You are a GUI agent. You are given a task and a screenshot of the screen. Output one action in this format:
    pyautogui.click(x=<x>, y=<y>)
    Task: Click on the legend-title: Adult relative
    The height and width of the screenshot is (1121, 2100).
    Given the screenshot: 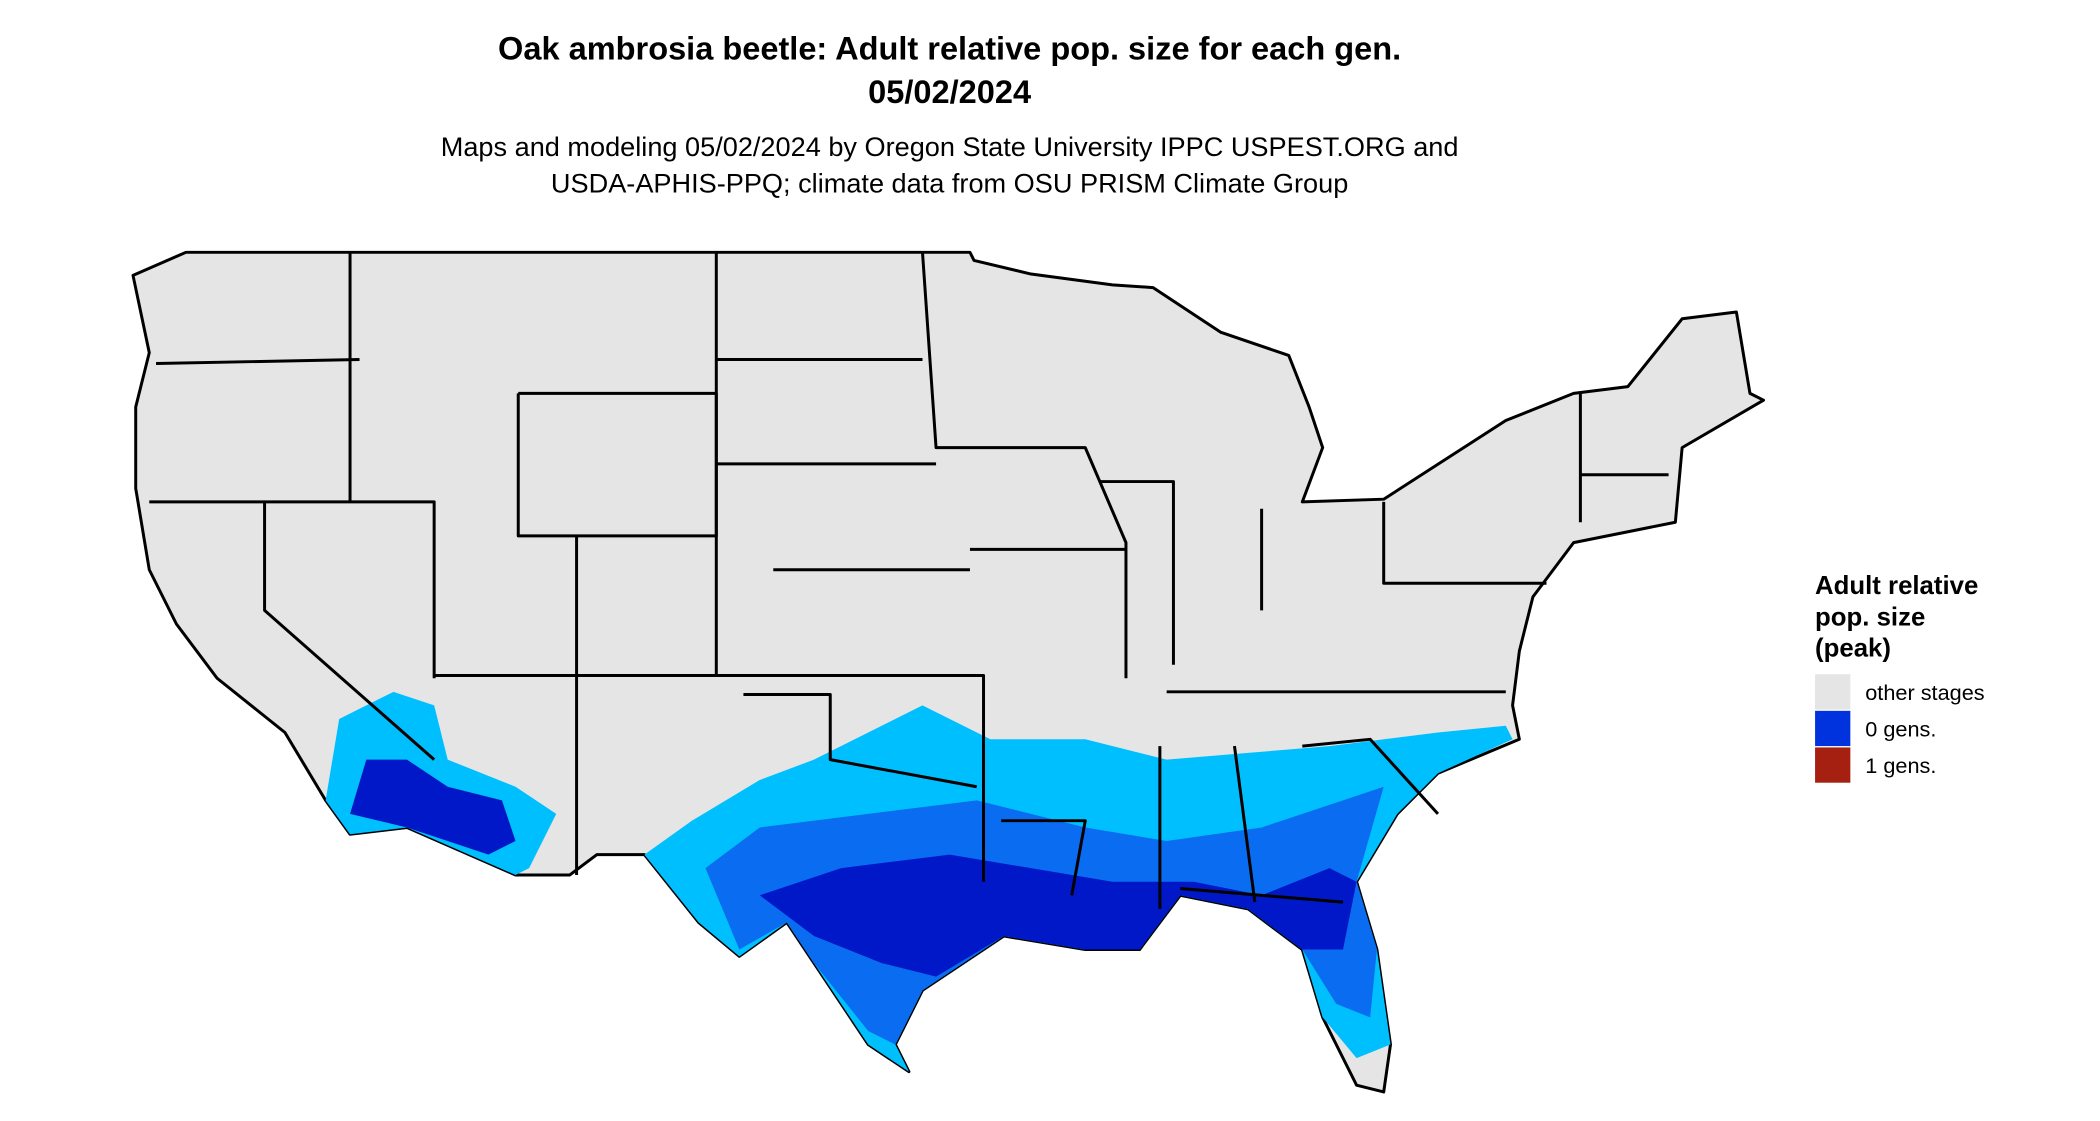 What is the action you would take?
    pyautogui.click(x=1896, y=586)
    